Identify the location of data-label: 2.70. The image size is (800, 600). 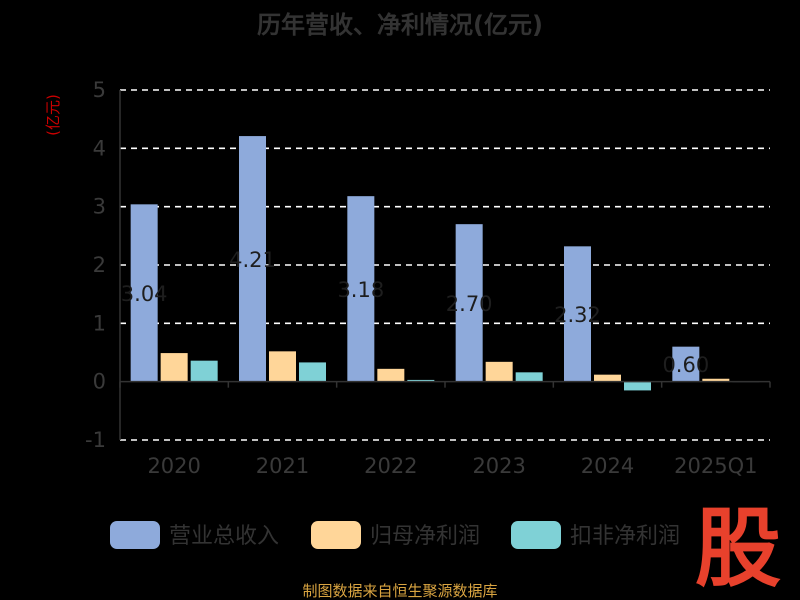
(469, 304).